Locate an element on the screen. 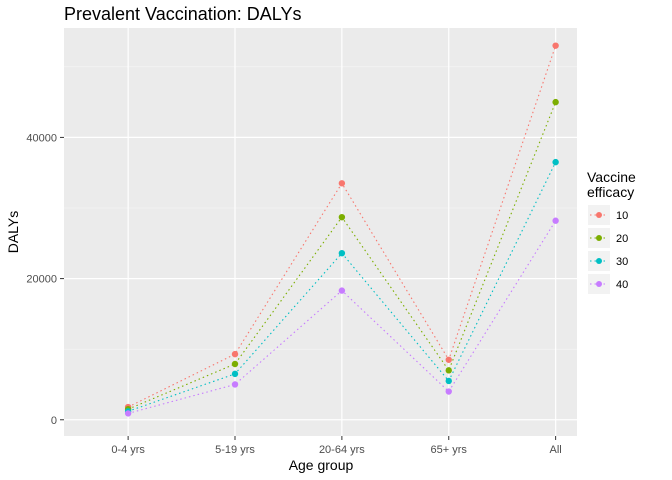 This screenshot has width=672, height=480. legend-label: 30 is located at coordinates (622, 262).